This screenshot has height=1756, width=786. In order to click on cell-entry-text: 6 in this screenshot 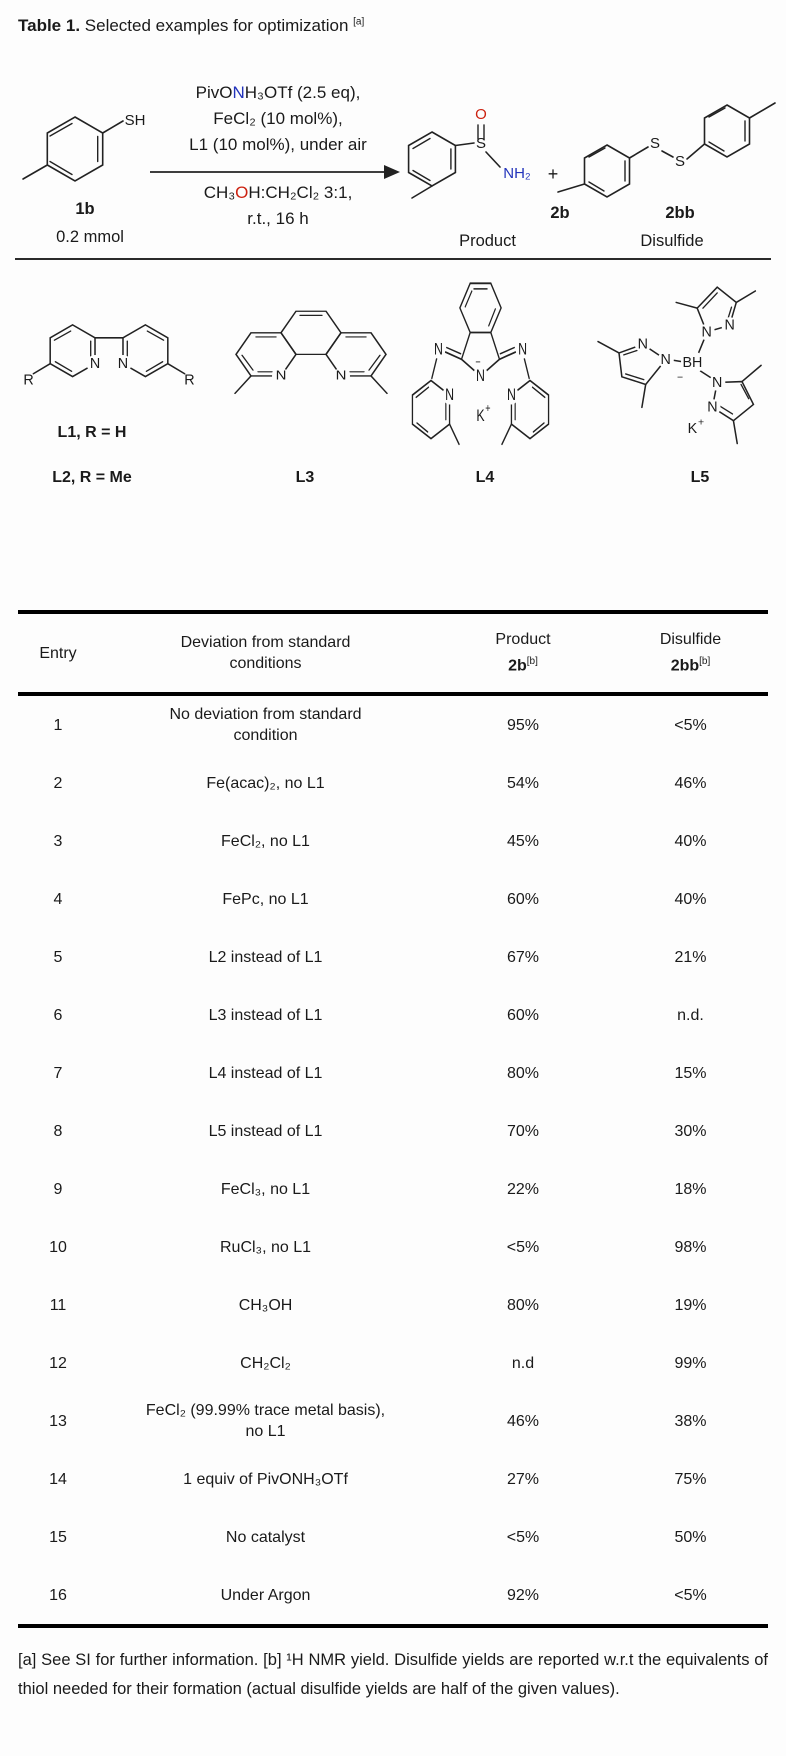, I will do `click(58, 1015)`.